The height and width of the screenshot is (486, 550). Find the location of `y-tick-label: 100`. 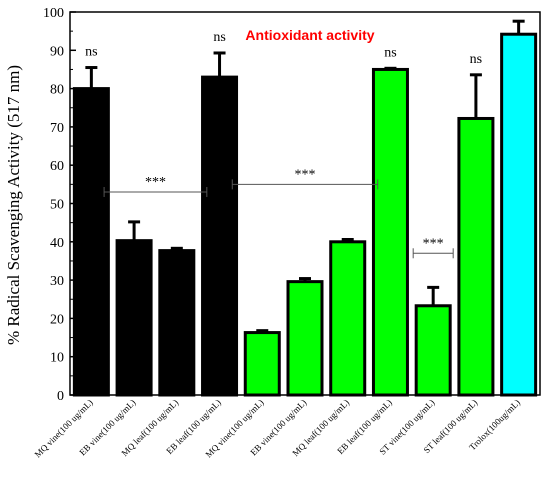

y-tick-label: 100 is located at coordinates (53, 13).